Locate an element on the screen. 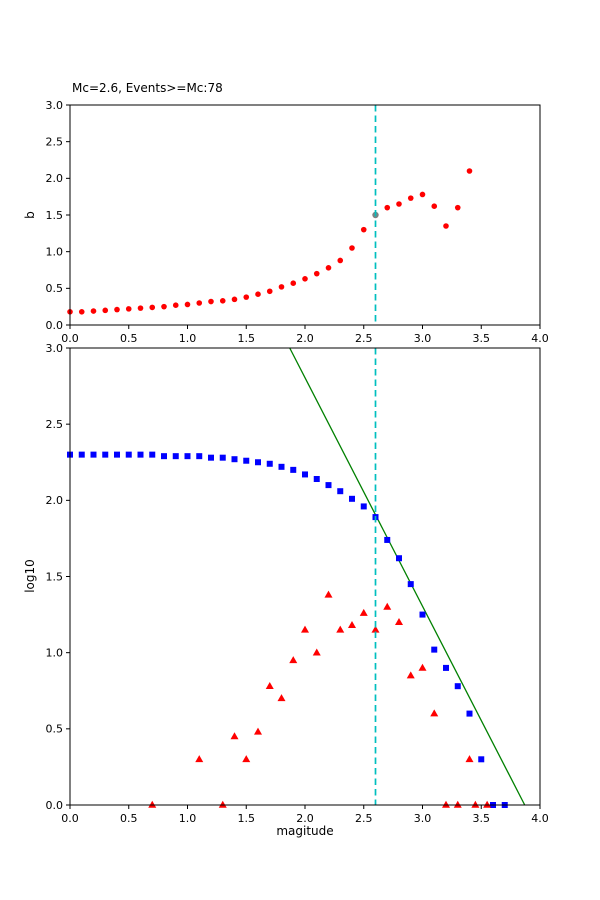 This screenshot has height=900, width=600. y-tick-label: 0.5 is located at coordinates (55, 288).